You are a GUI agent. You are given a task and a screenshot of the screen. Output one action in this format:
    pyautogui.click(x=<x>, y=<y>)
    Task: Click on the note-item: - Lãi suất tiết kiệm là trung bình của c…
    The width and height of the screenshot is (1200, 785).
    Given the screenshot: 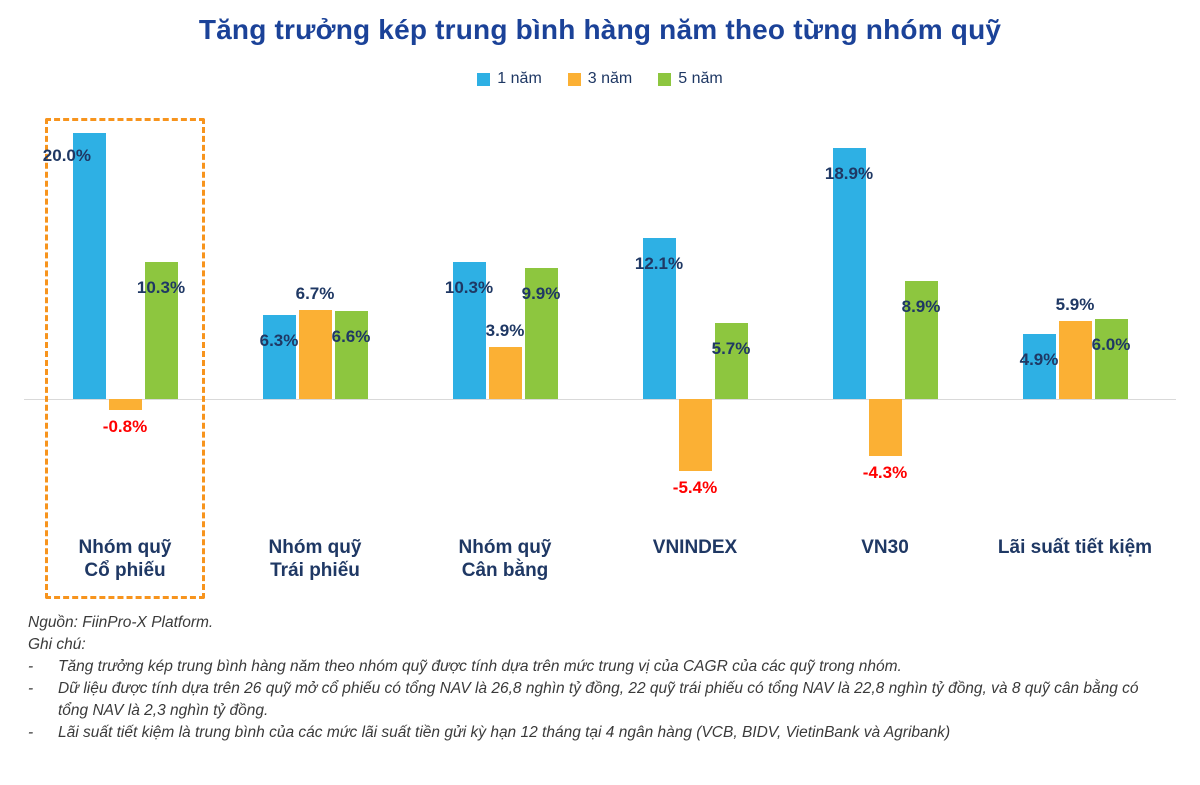 What is the action you would take?
    pyautogui.click(x=600, y=733)
    